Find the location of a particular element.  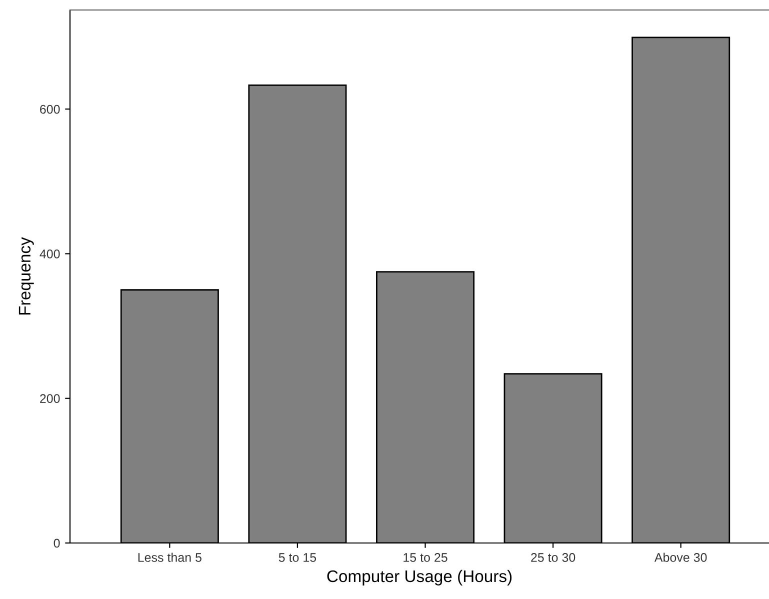

y-tick-label: 400 is located at coordinates (50, 254).